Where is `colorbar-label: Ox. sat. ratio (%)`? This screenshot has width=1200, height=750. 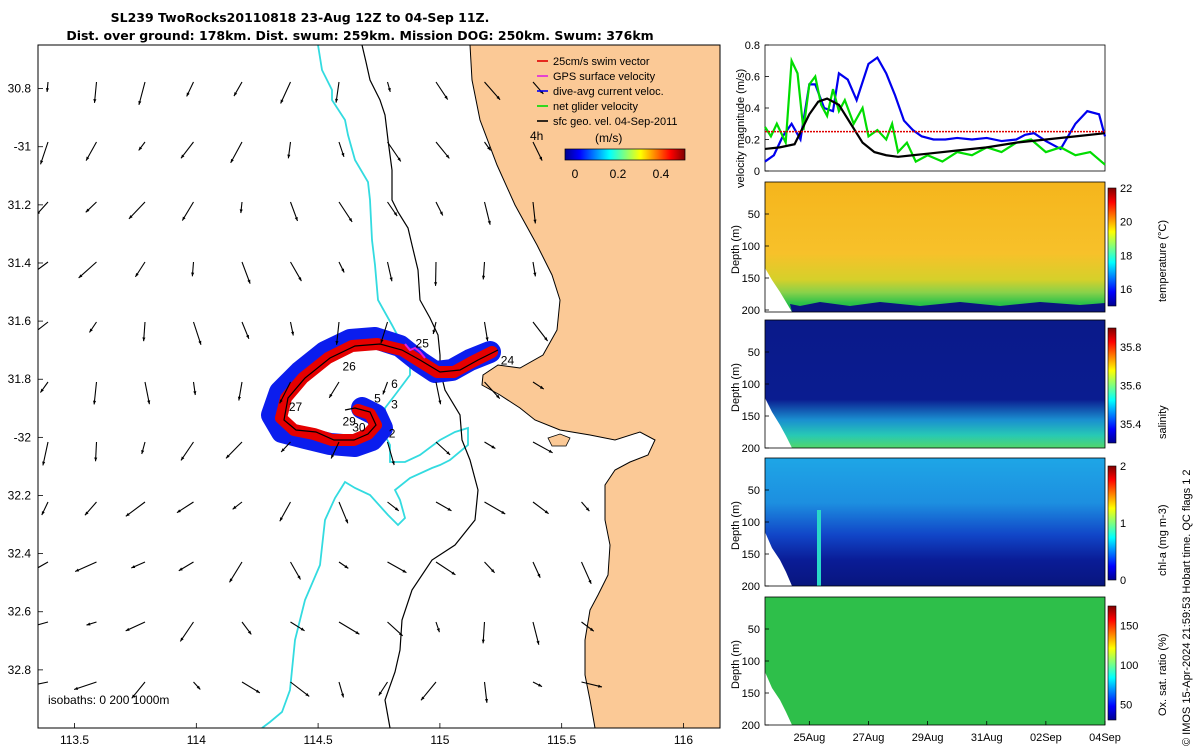 colorbar-label: Ox. sat. ratio (%) is located at coordinates (1163, 674).